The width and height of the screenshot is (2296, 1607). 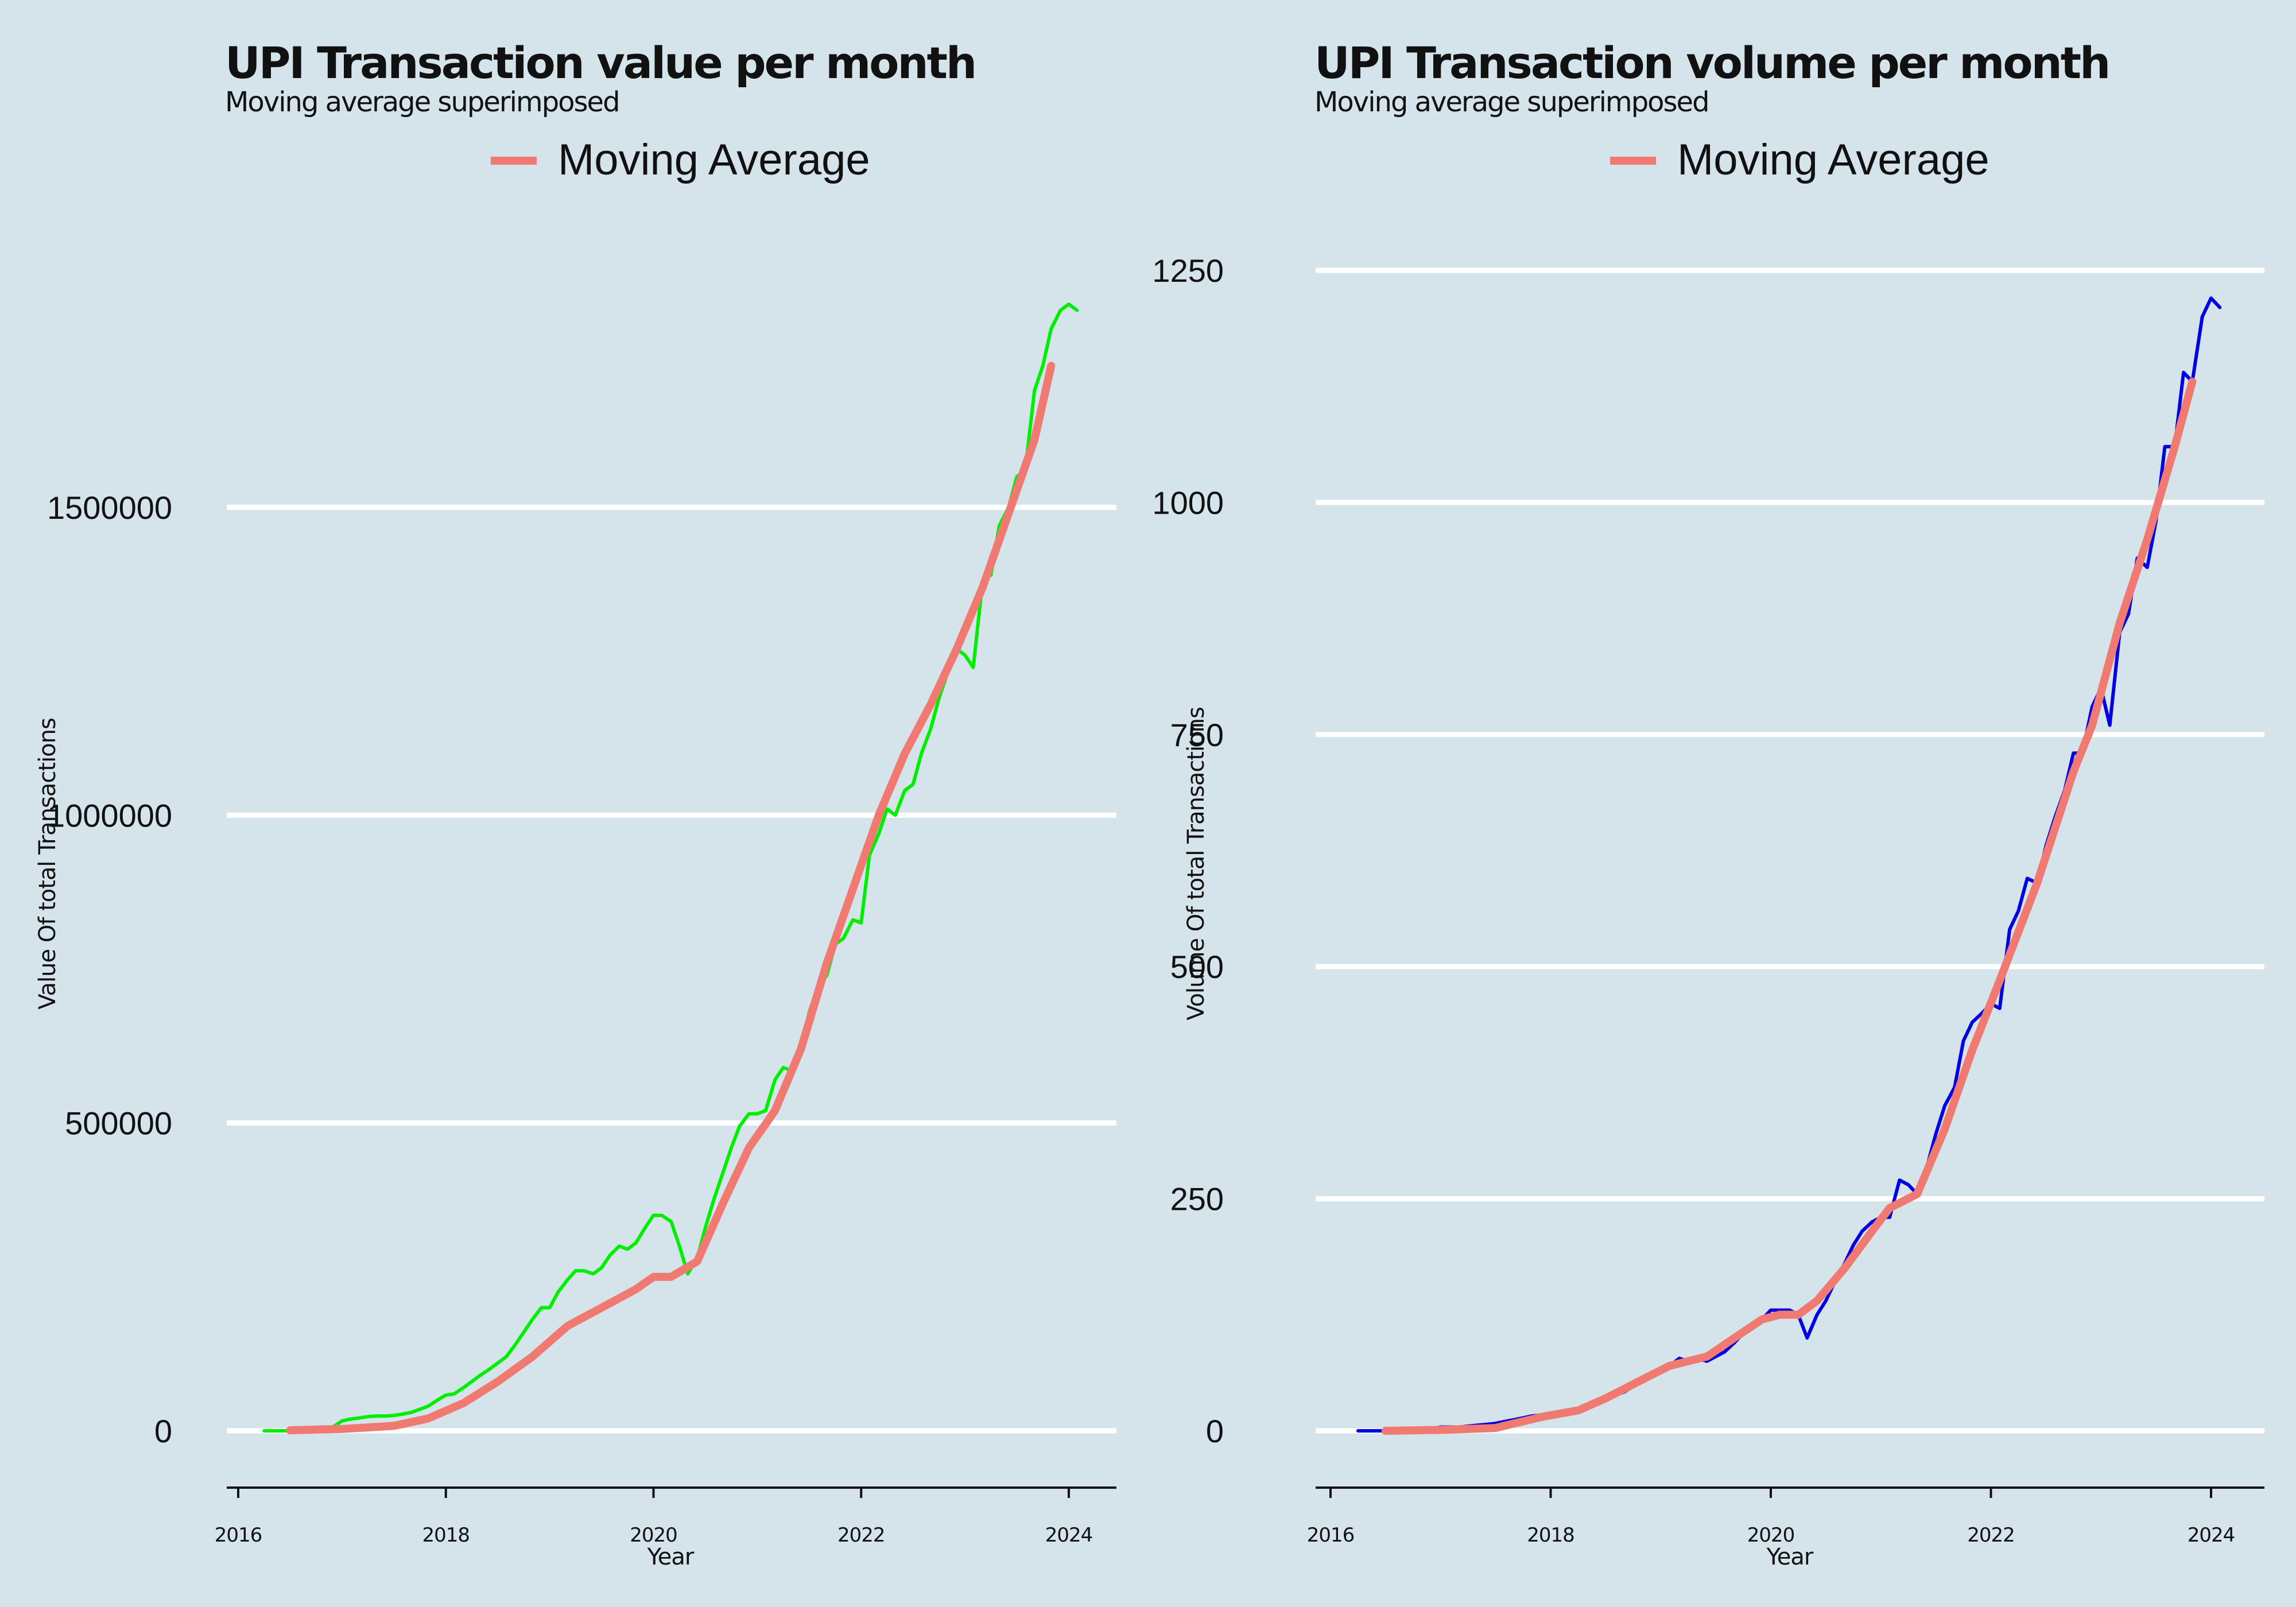 I want to click on volume-chart-legend-label: Moving Average, so click(x=1833, y=159).